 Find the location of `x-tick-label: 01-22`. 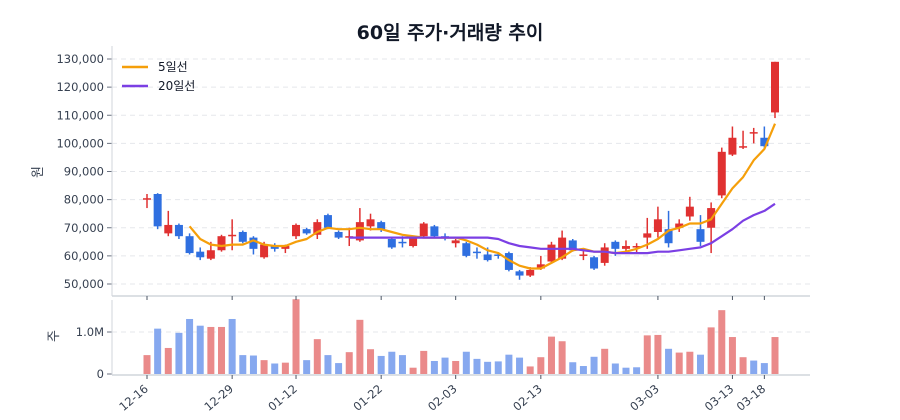

x-tick-label: 01-22 is located at coordinates (367, 398).